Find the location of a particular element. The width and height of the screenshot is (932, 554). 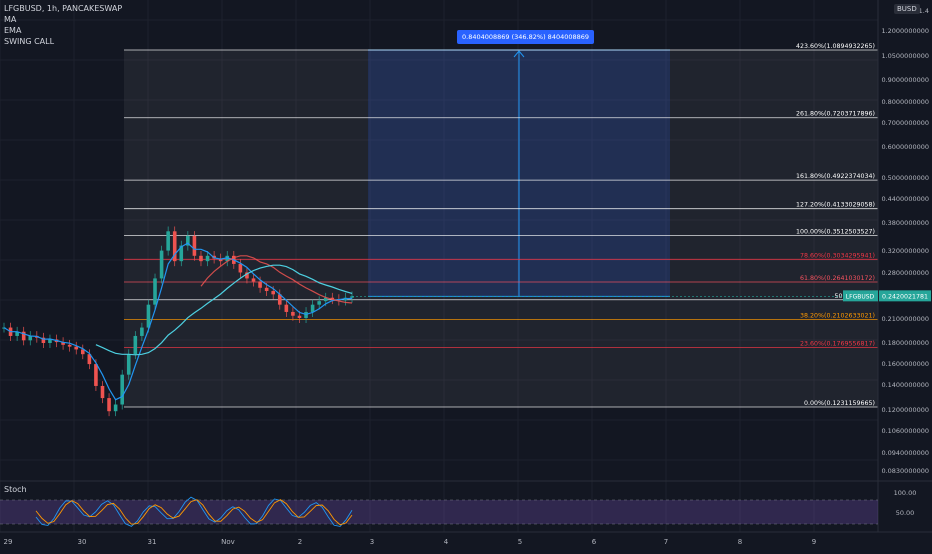

time-axis-tick: 8 is located at coordinates (740, 542).